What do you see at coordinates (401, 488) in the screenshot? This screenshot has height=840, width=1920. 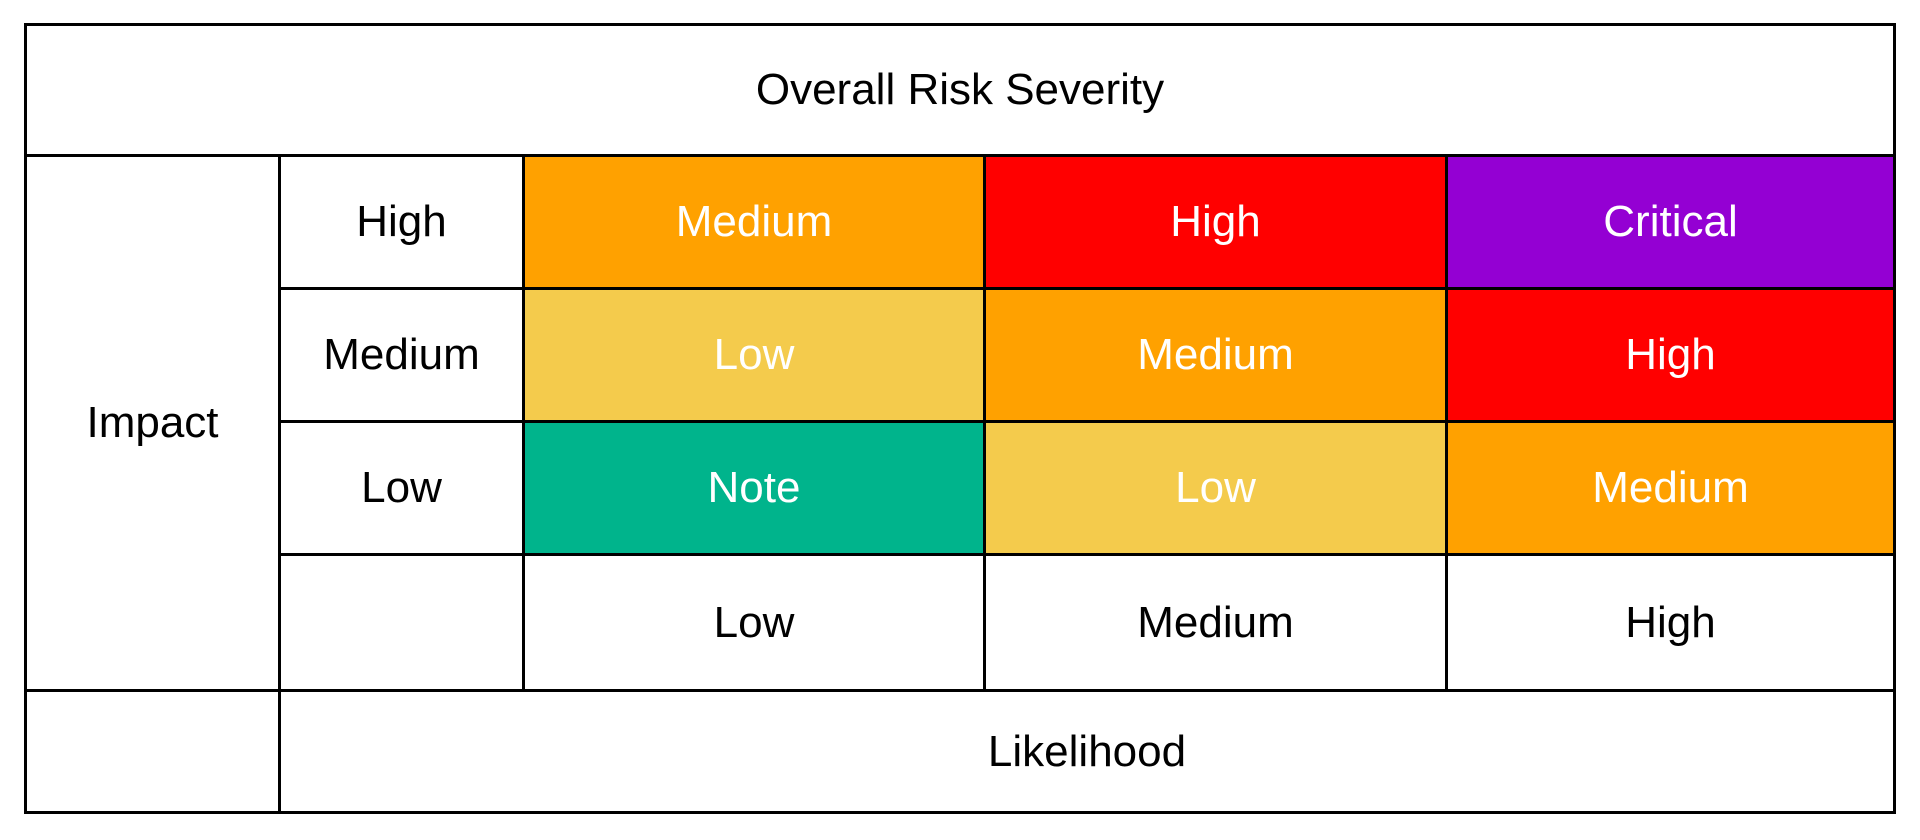 I see `impact-level-low: Low` at bounding box center [401, 488].